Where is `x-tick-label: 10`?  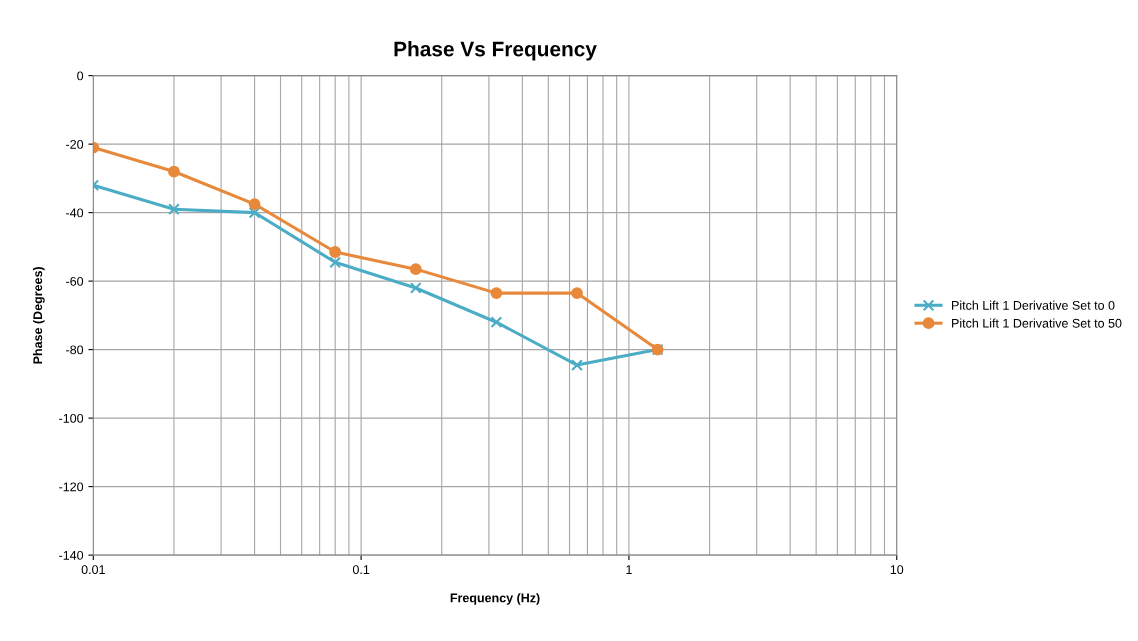 x-tick-label: 10 is located at coordinates (897, 570).